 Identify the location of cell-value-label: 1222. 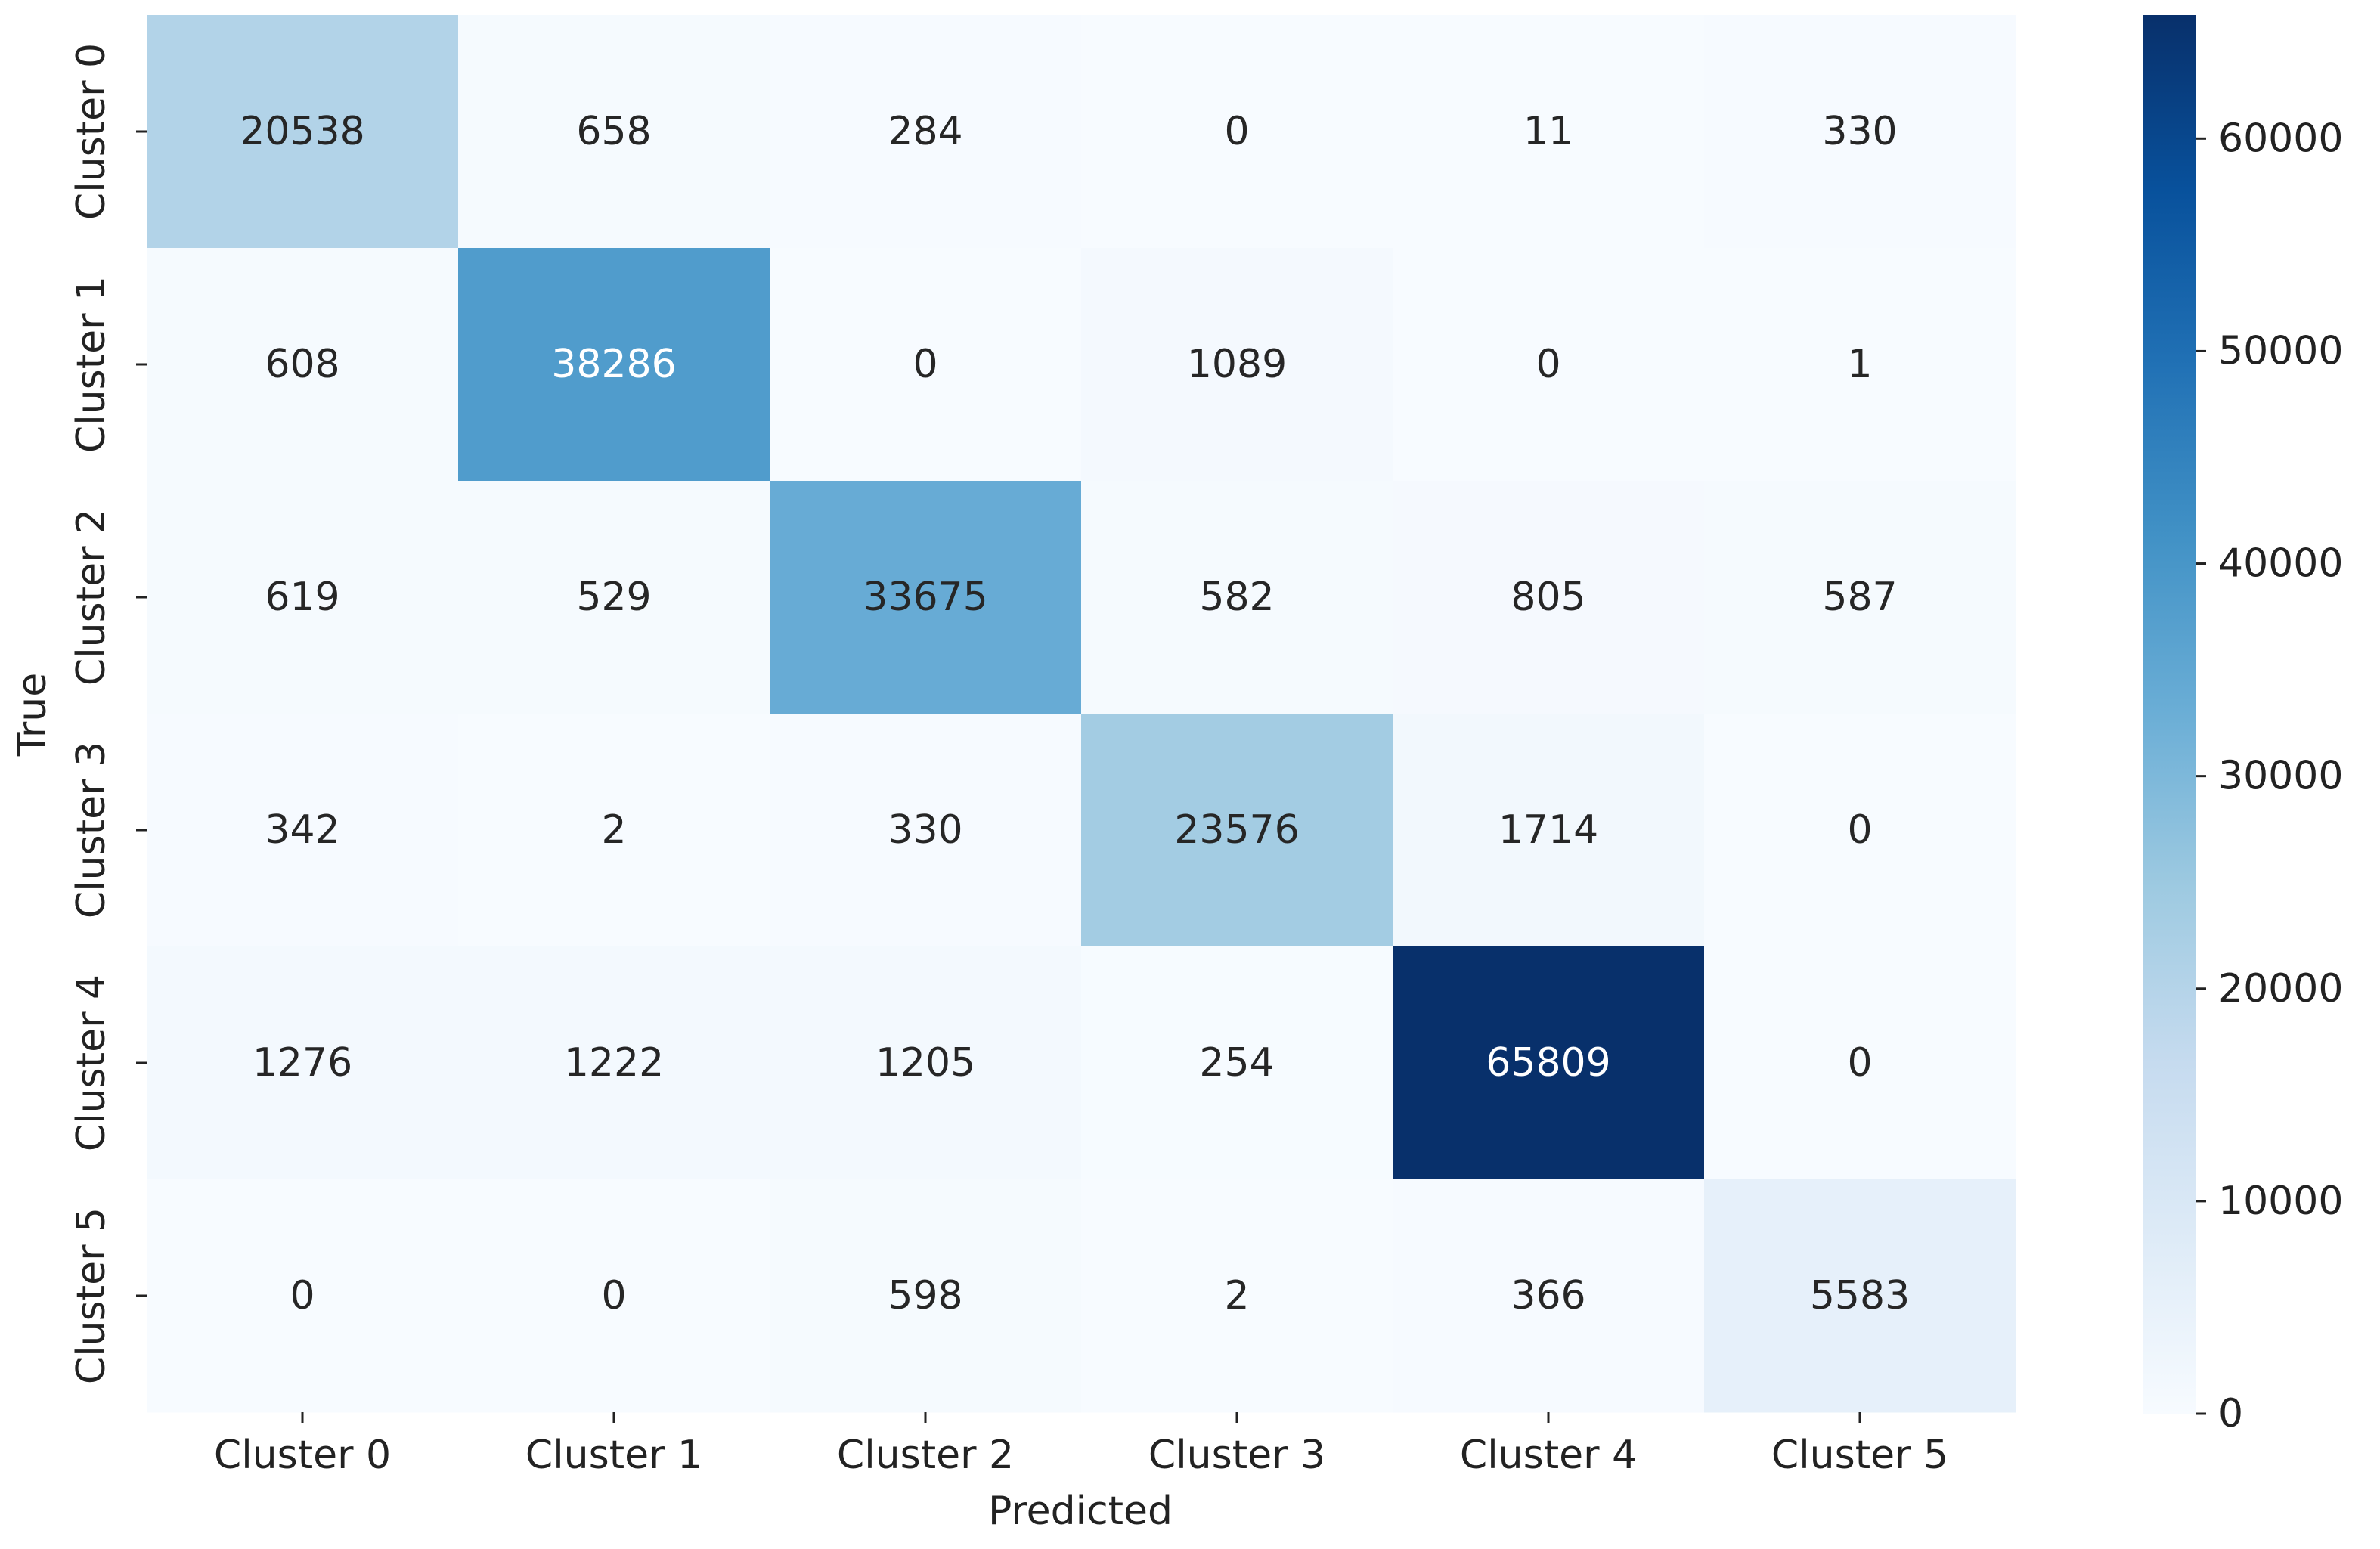
(614, 1063).